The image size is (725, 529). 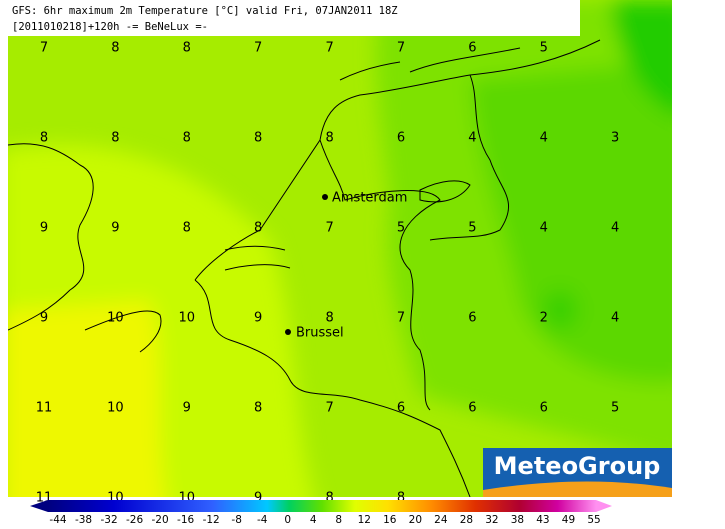 I want to click on colorbar-label: 12, so click(x=364, y=519).